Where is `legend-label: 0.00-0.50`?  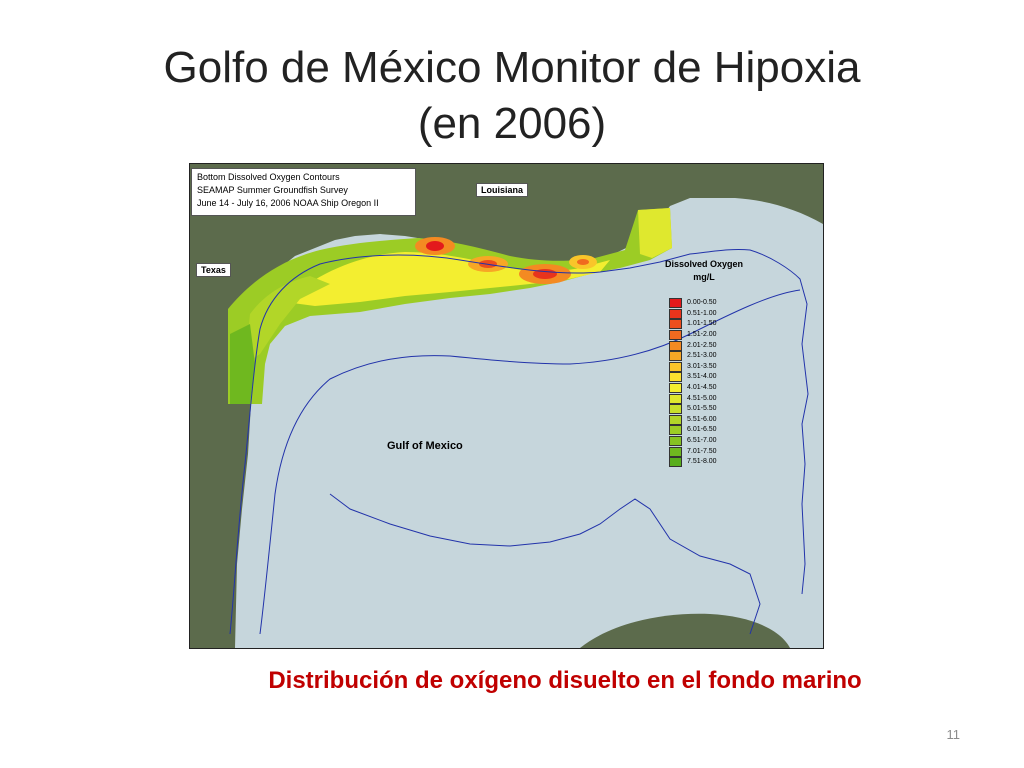
legend-label: 0.00-0.50 is located at coordinates (702, 303).